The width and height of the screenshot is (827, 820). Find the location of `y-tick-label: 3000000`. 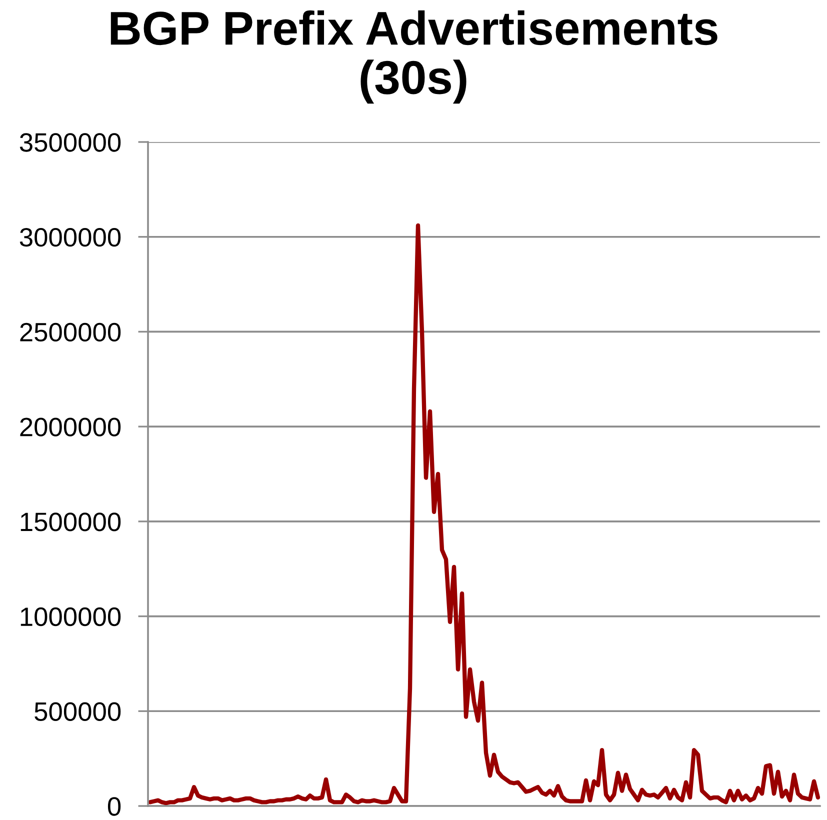

y-tick-label: 3000000 is located at coordinates (70, 237).